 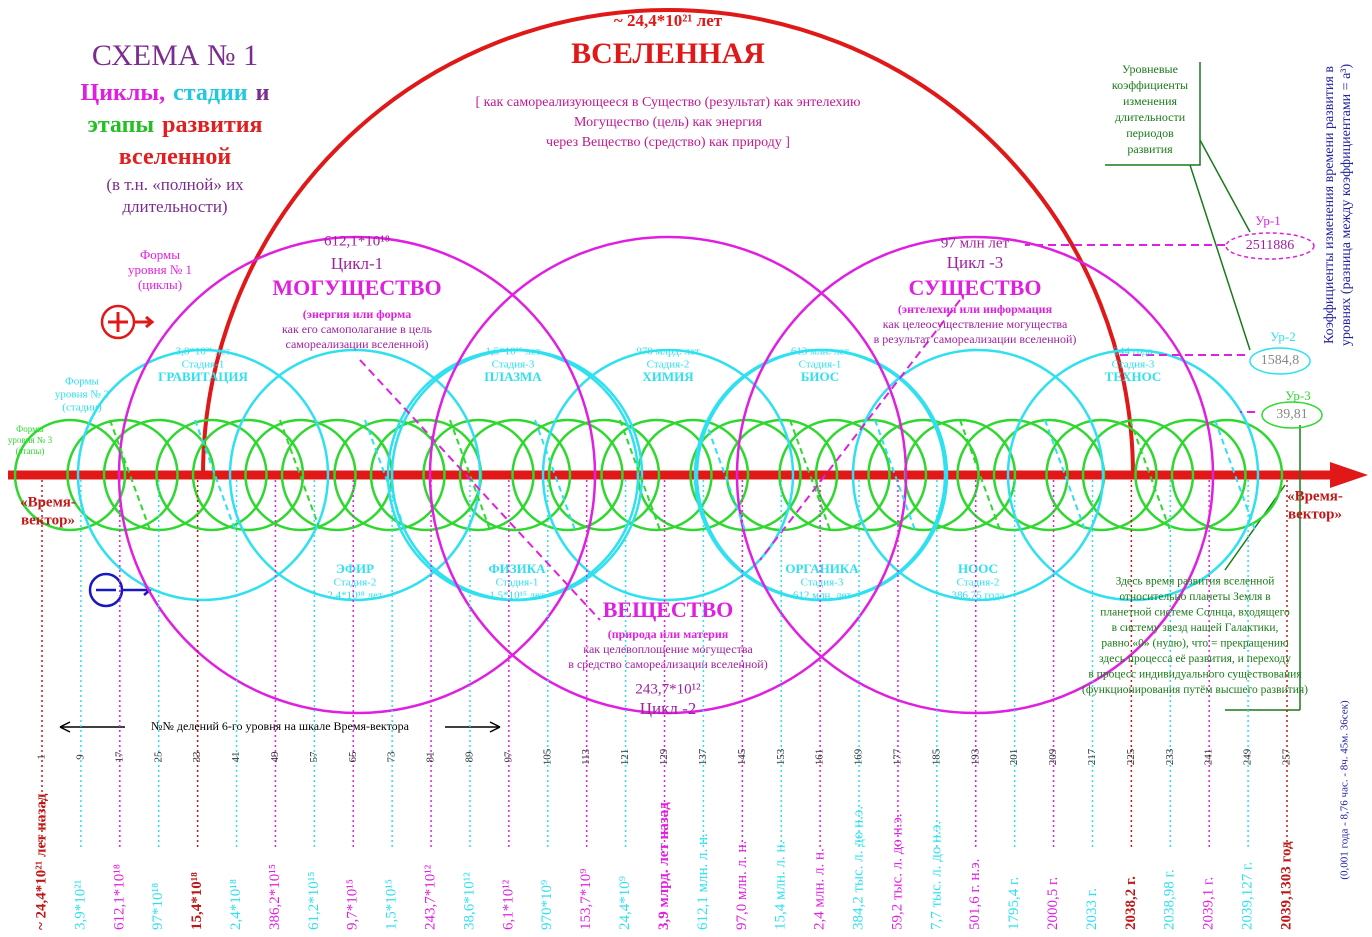 What do you see at coordinates (978, 568) in the screenshot?
I see `stage-name: НООС` at bounding box center [978, 568].